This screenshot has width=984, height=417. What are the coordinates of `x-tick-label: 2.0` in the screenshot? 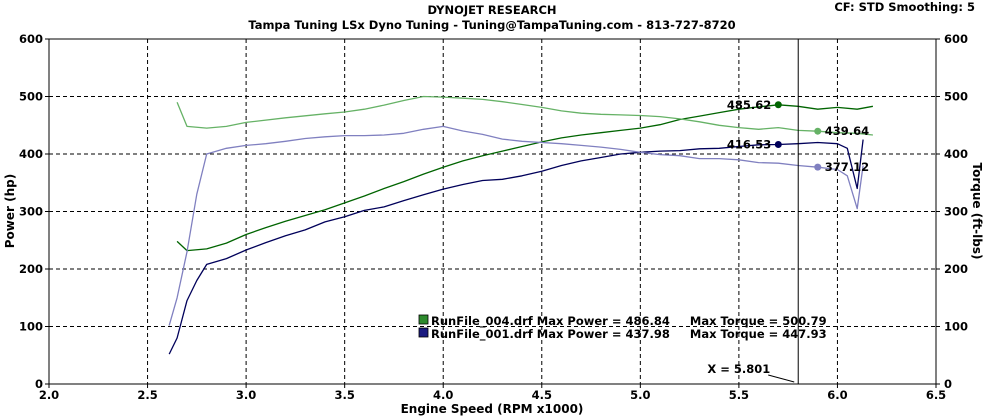 It's located at (49, 395).